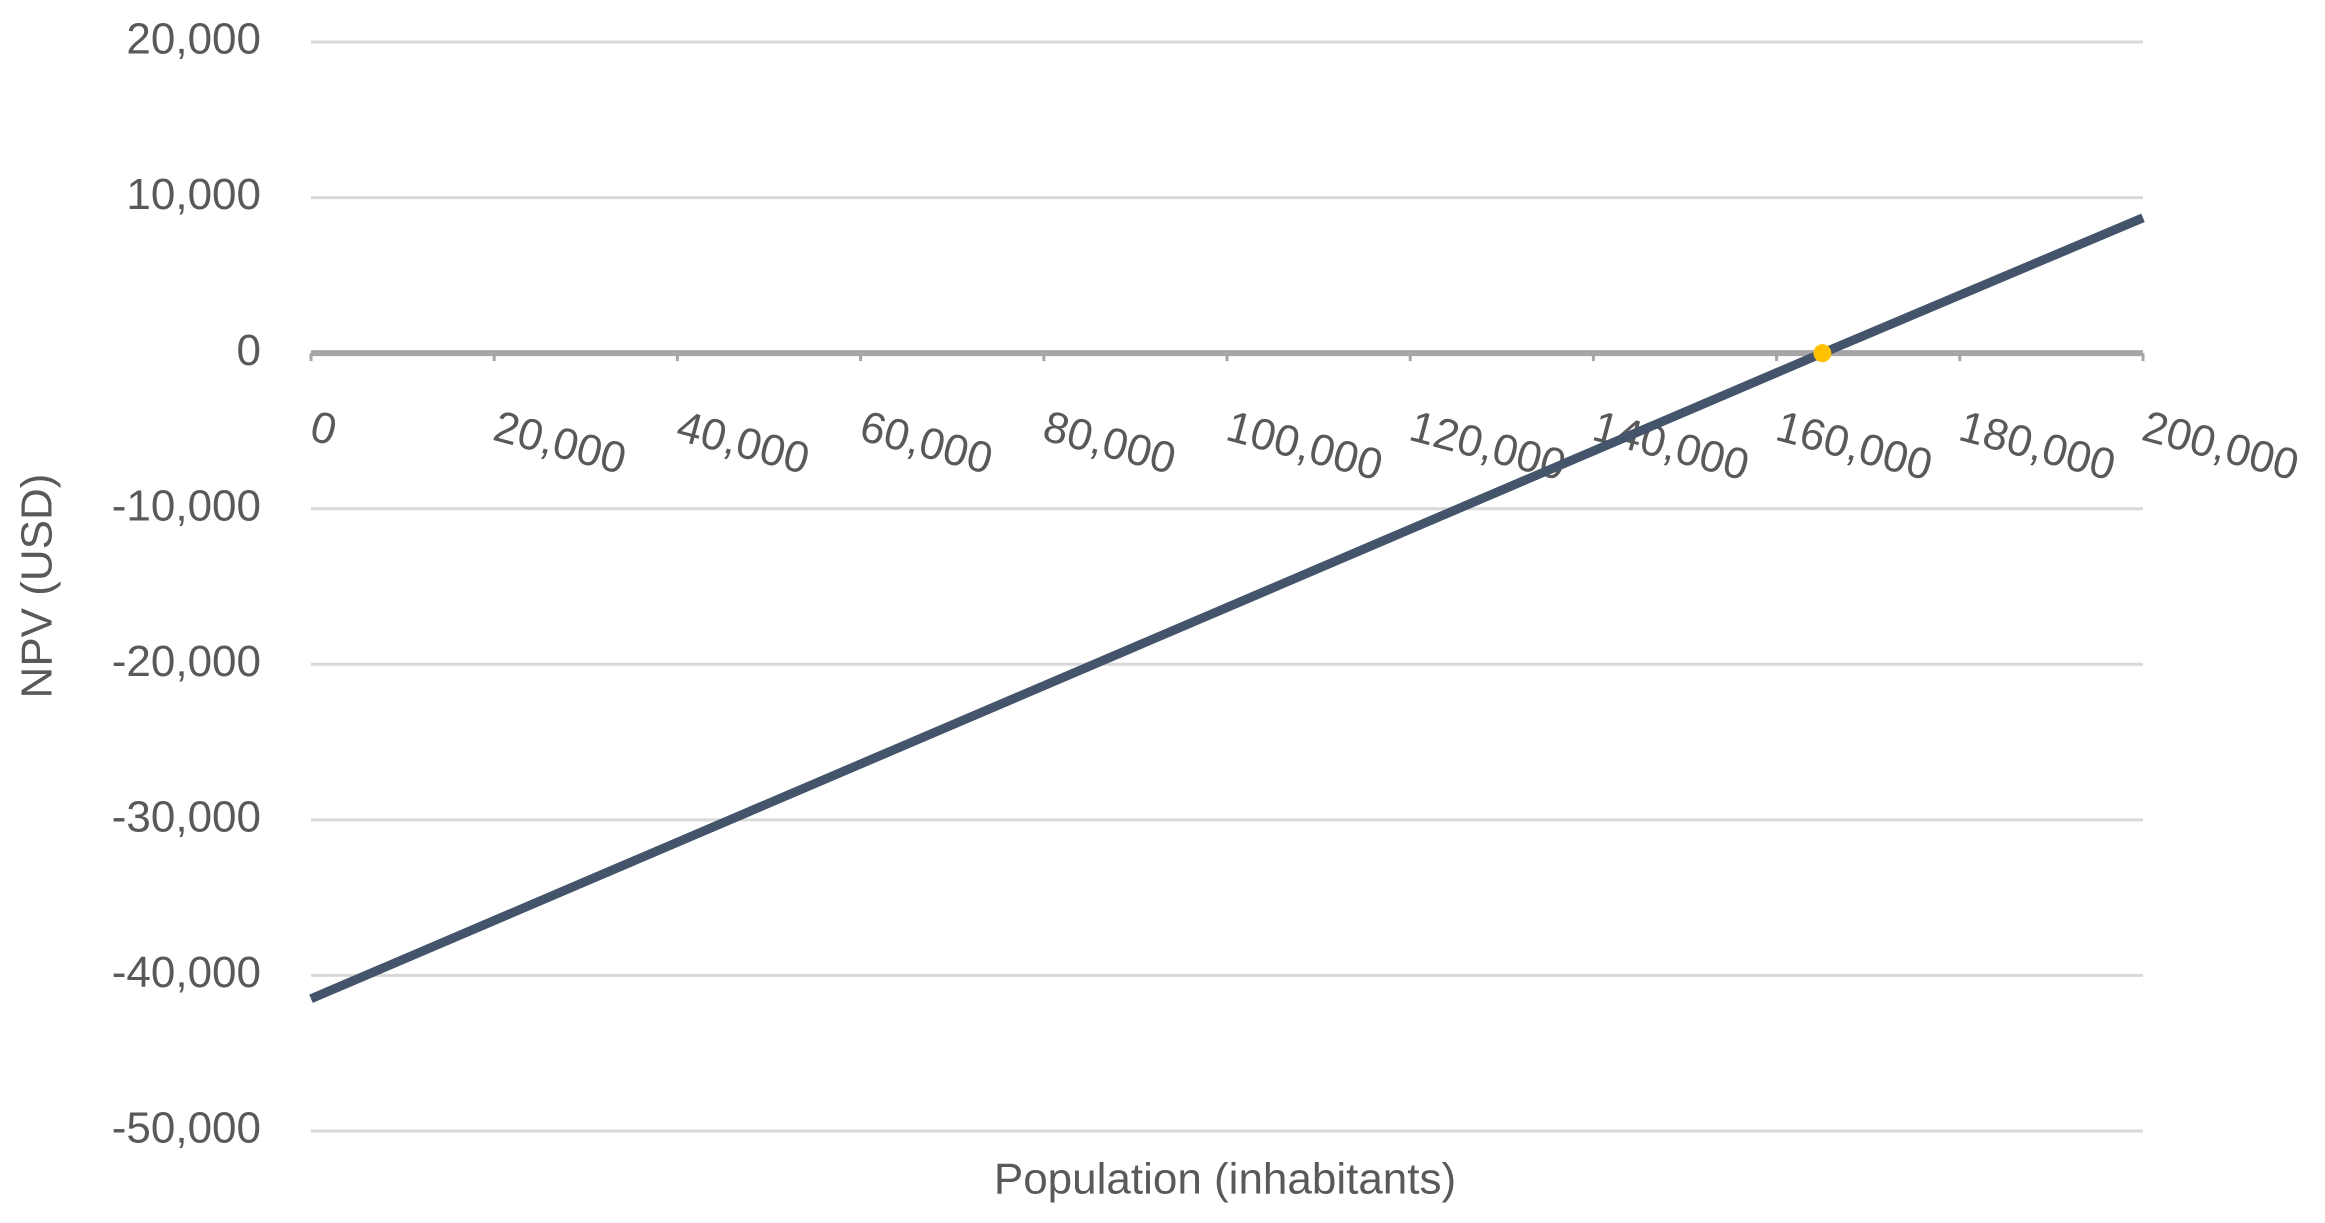 The image size is (2325, 1223). I want to click on y-tick-label: -10,000, so click(186, 505).